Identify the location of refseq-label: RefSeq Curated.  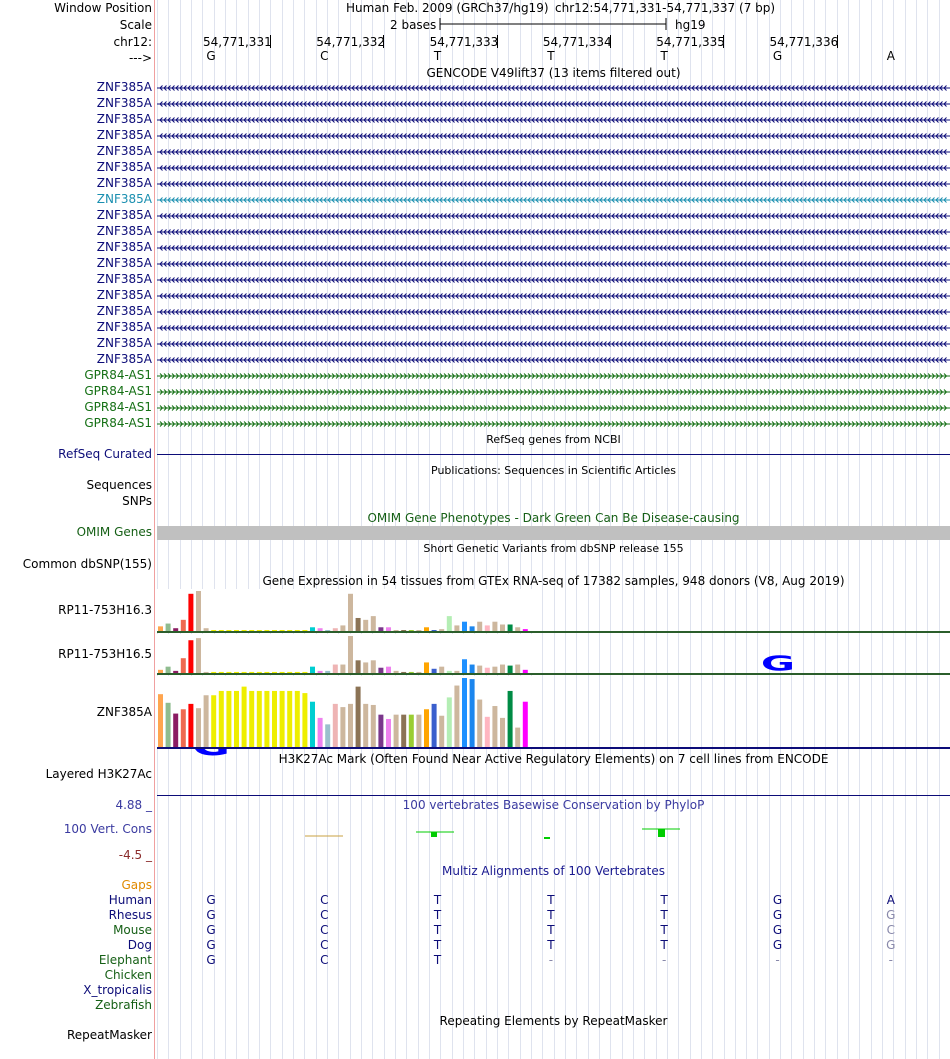
(105, 454).